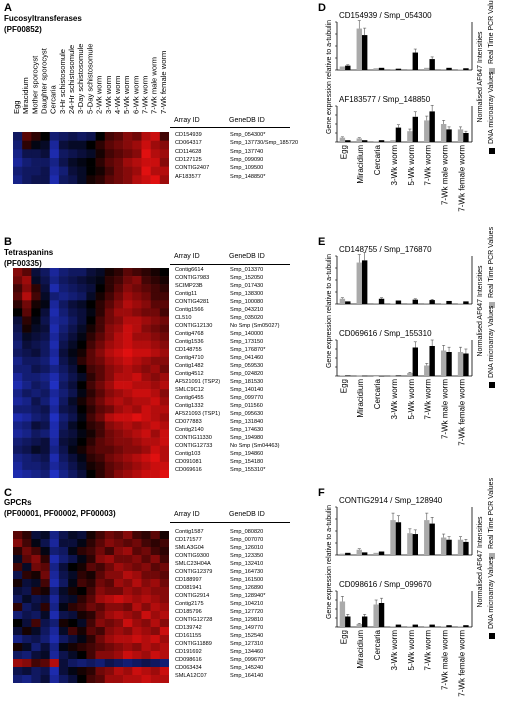 The image size is (527, 709). Describe the element at coordinates (461, 178) in the screenshot. I see `category-label: 7-Wk female worm` at that location.